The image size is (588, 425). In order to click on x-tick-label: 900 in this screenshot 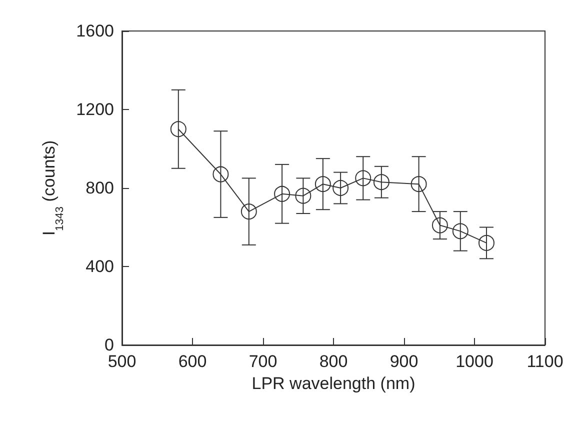, I will do `click(404, 361)`.